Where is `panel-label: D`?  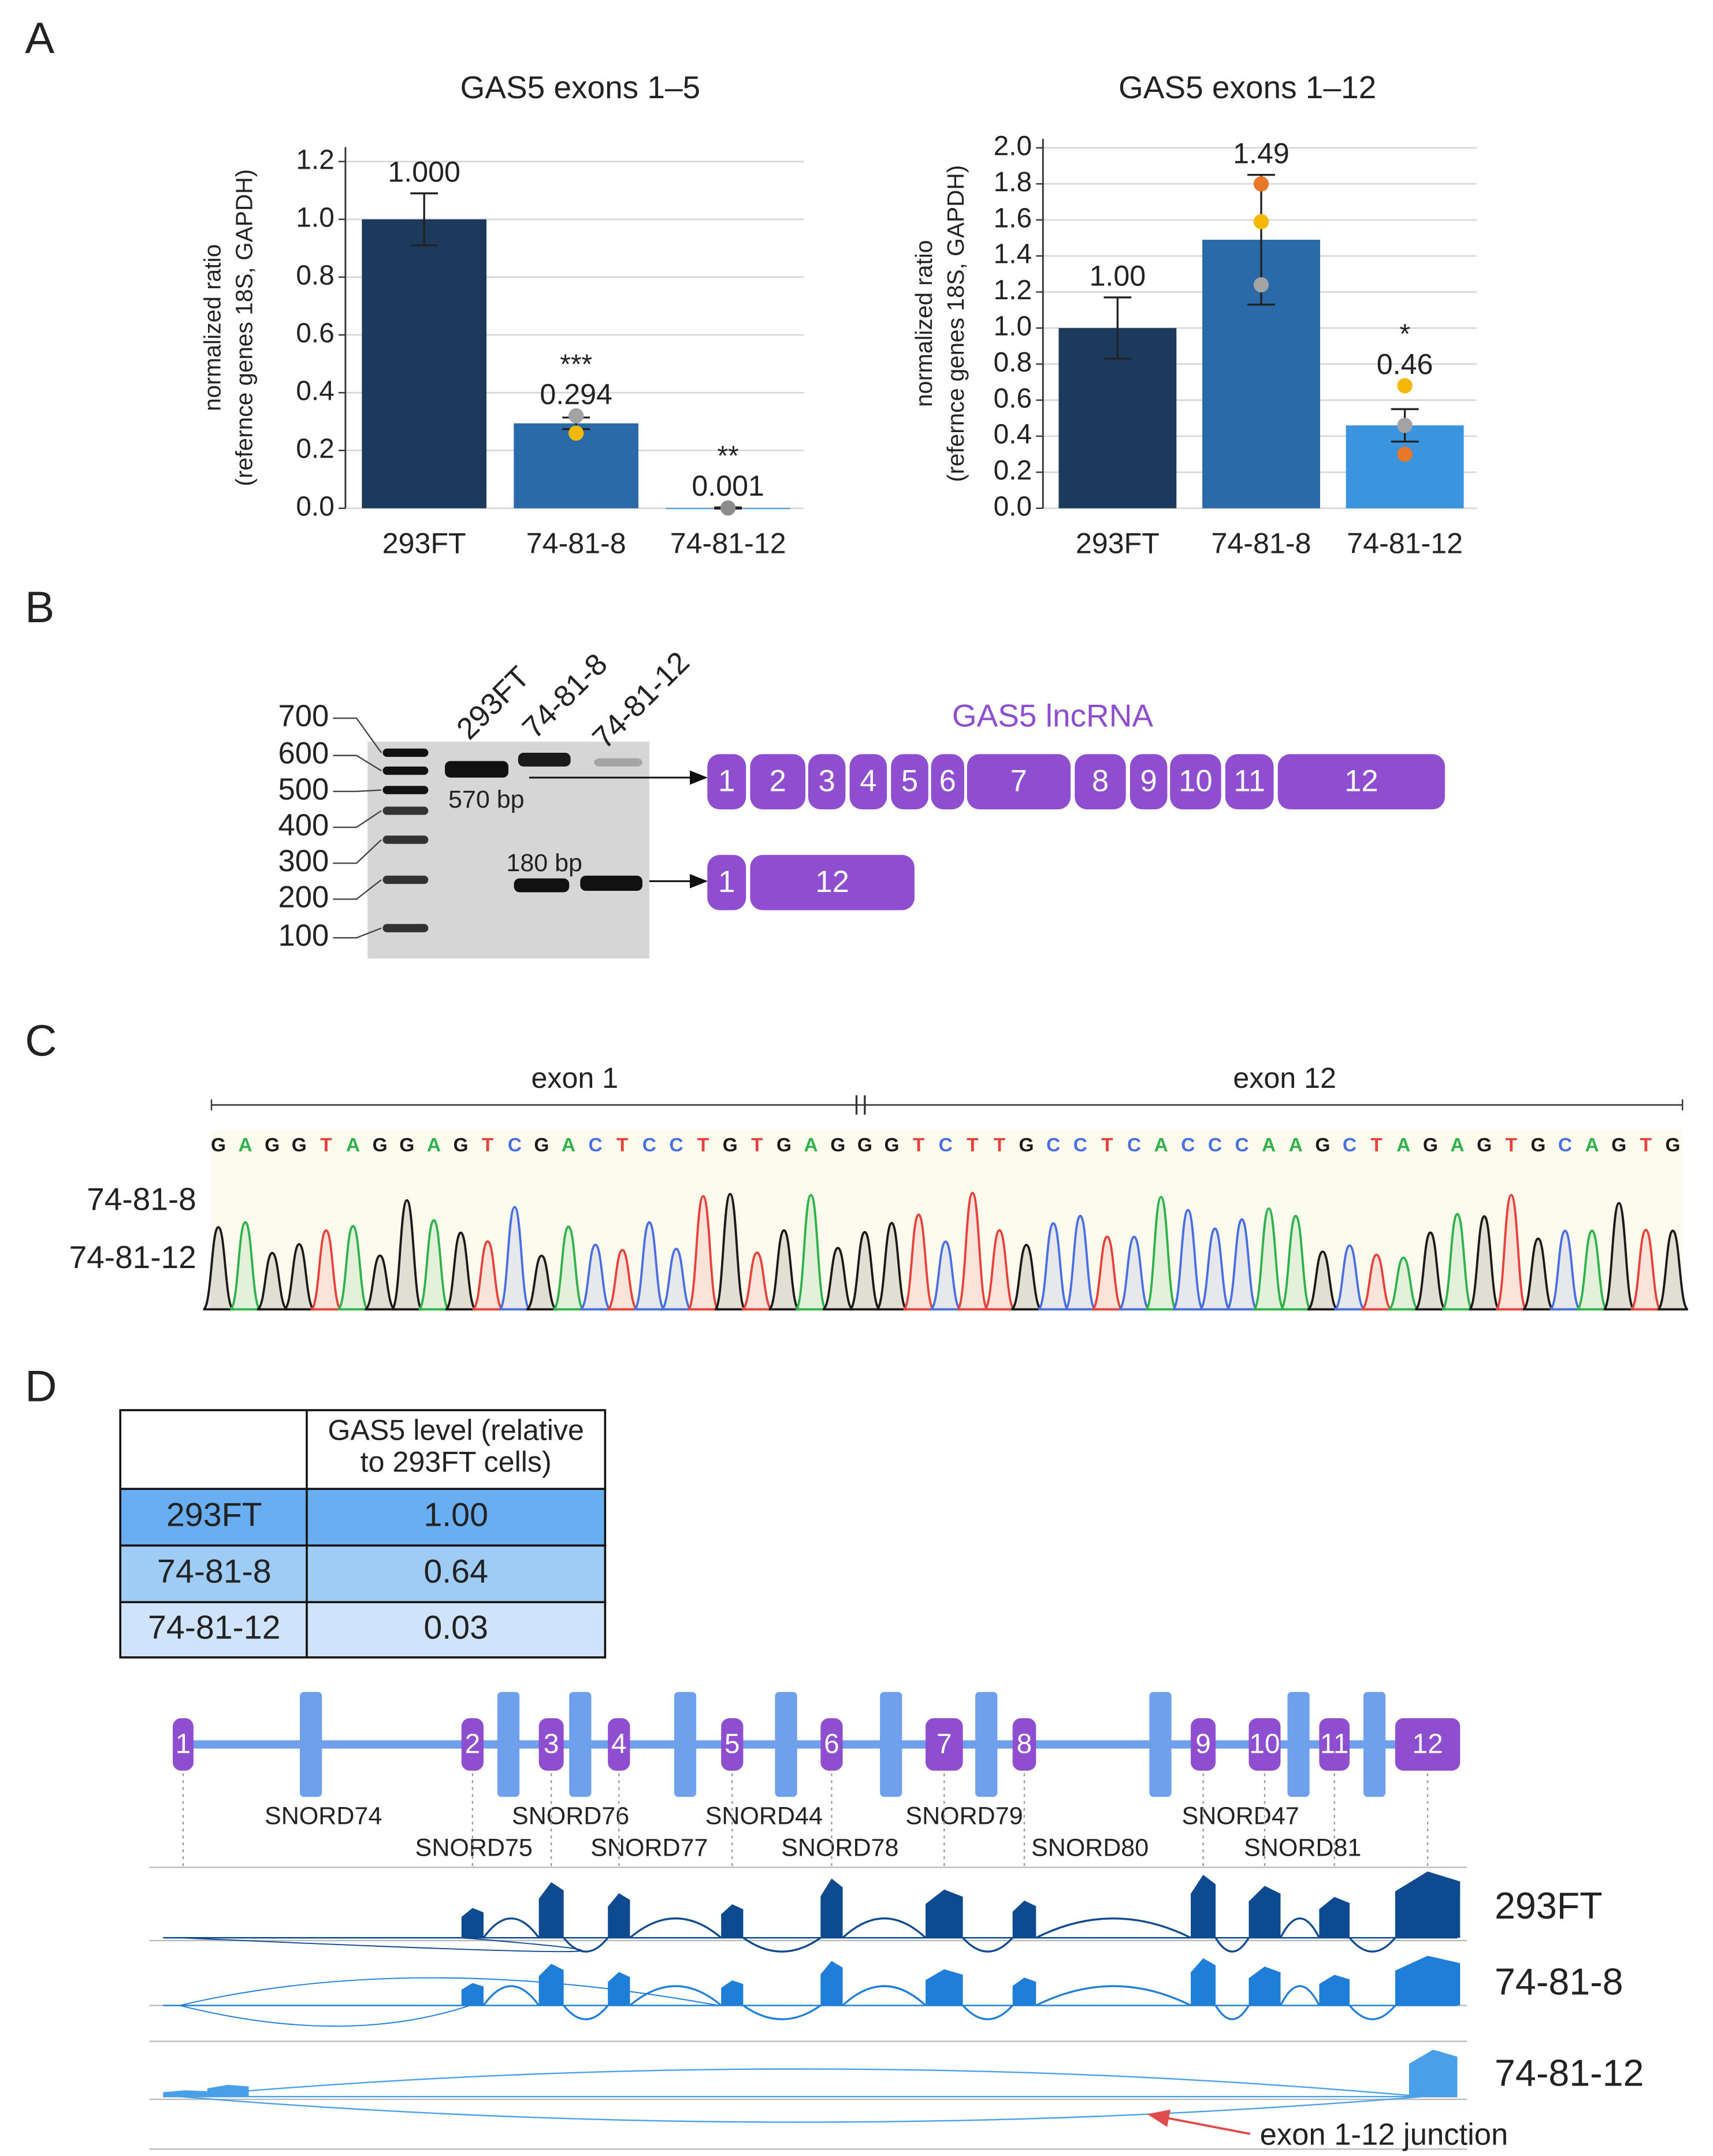 panel-label: D is located at coordinates (41, 1387).